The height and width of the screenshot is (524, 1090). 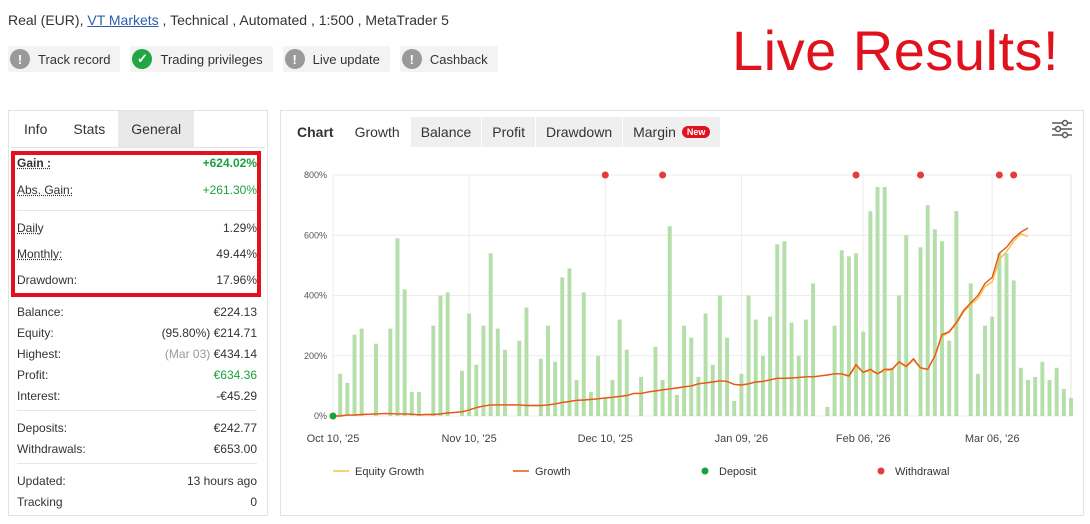 I want to click on stat-value: +624.02%, so click(x=229, y=163).